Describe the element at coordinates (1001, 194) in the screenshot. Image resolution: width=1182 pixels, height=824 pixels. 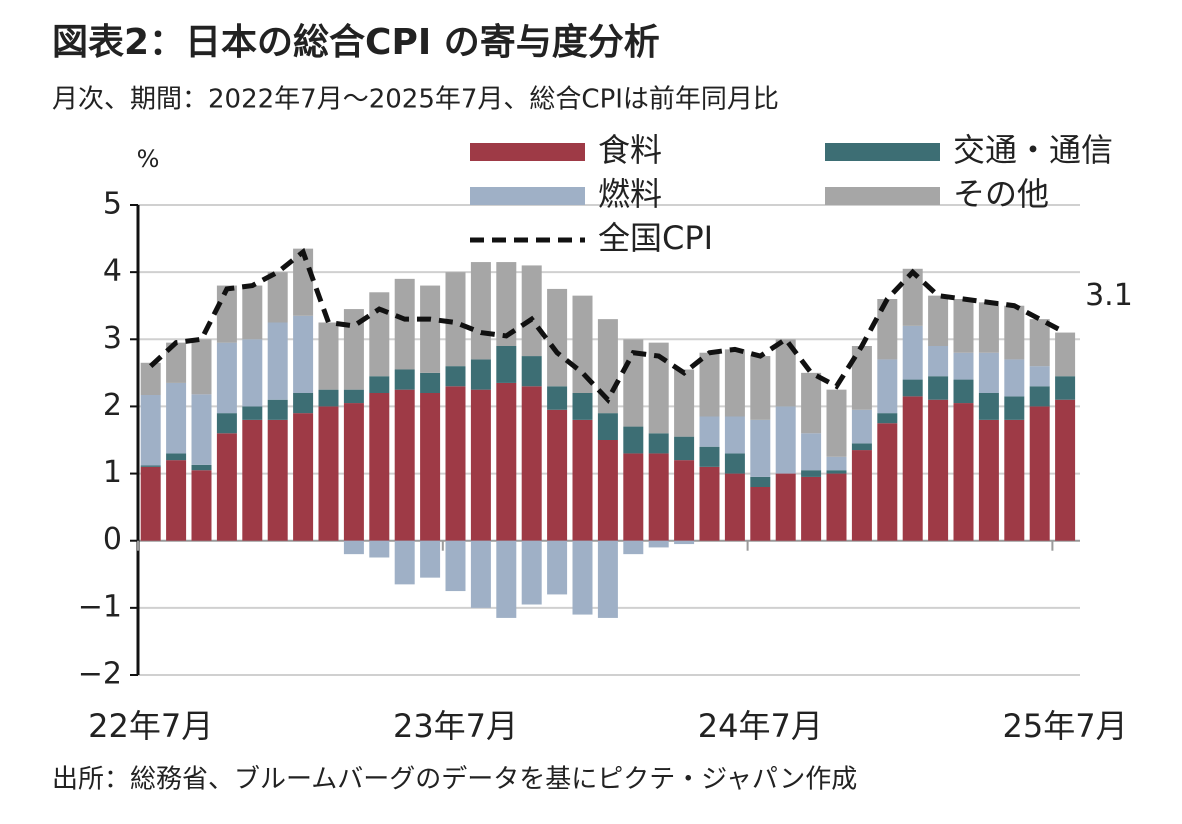
I see `legend-label: その他` at that location.